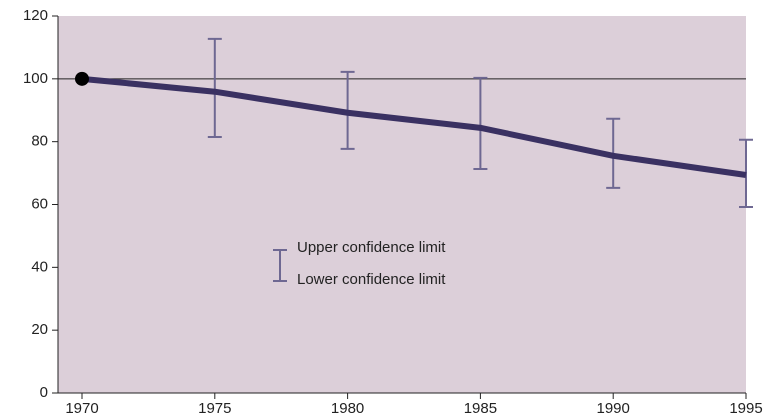  I want to click on x-tick-label: 1995, so click(745, 408).